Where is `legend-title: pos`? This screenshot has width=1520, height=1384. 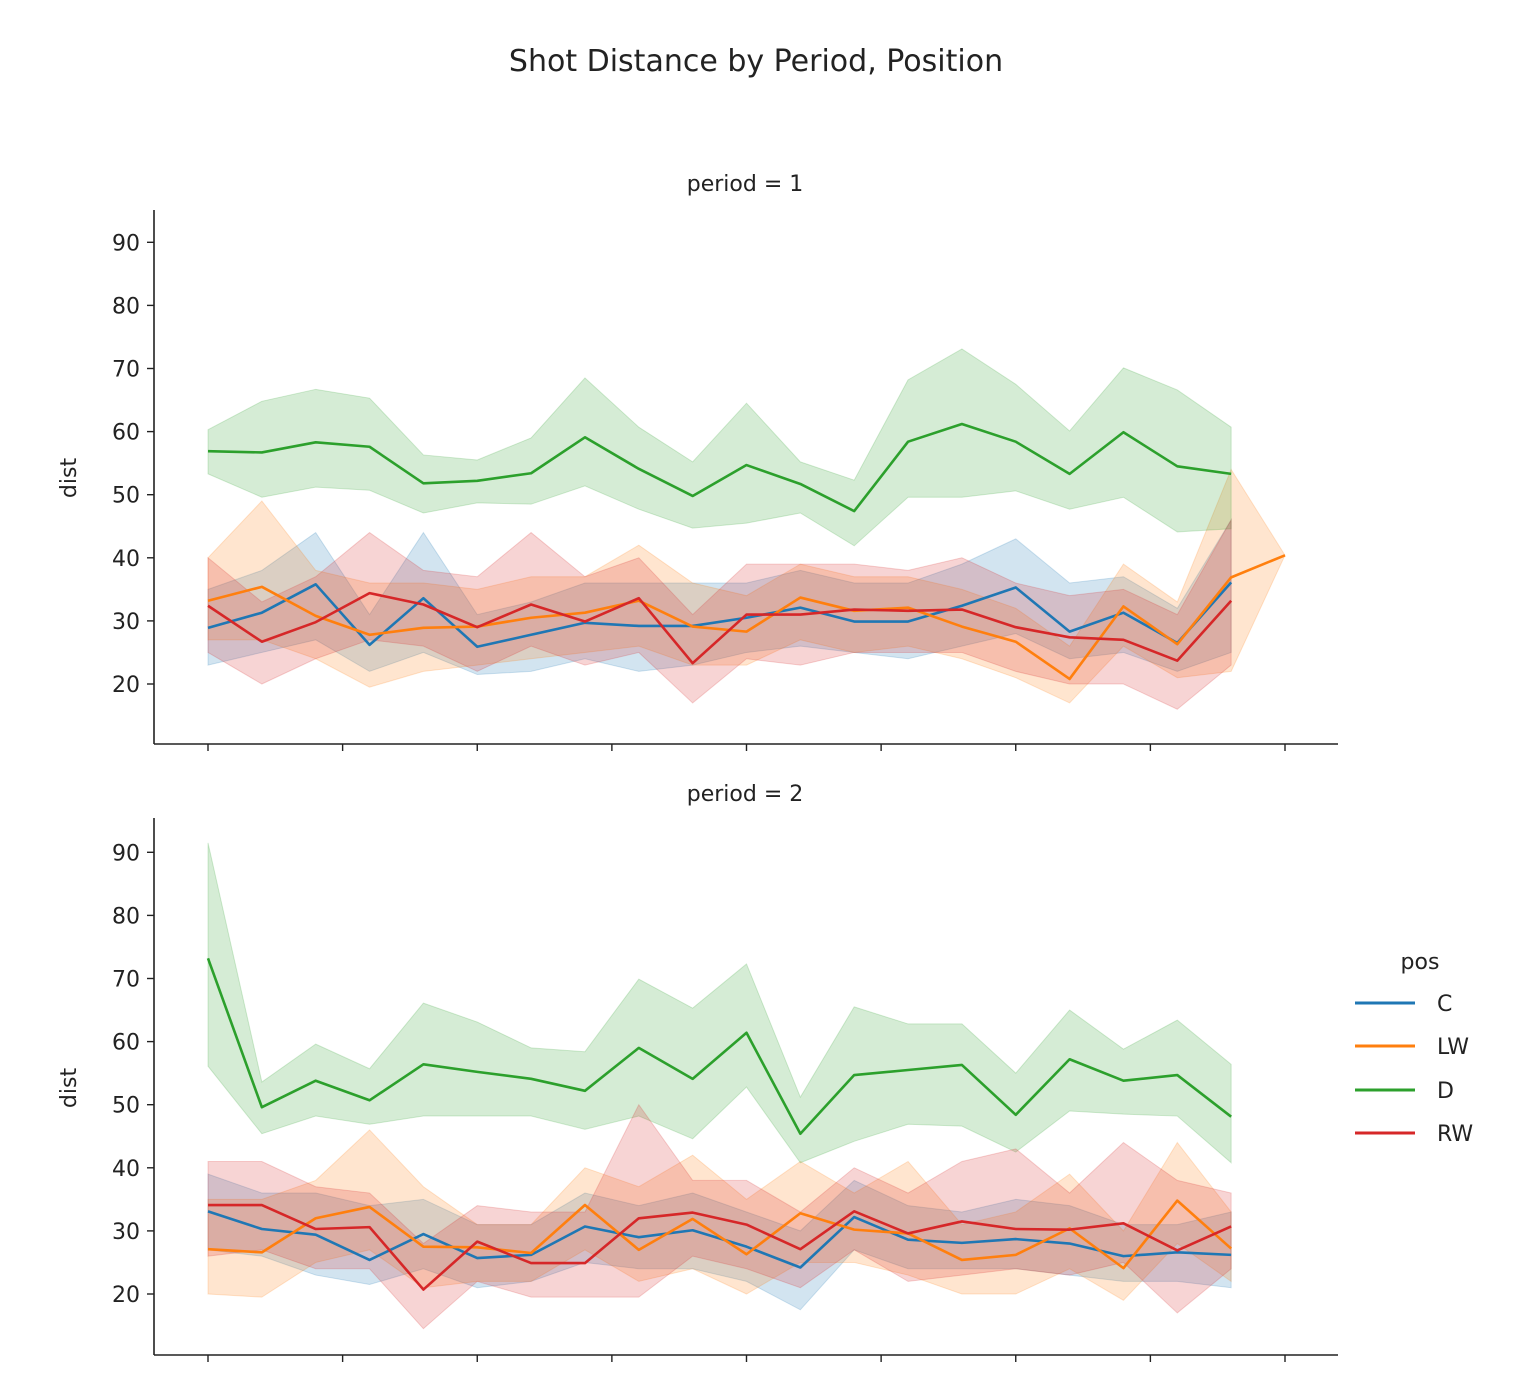 legend-title: pos is located at coordinates (1420, 962).